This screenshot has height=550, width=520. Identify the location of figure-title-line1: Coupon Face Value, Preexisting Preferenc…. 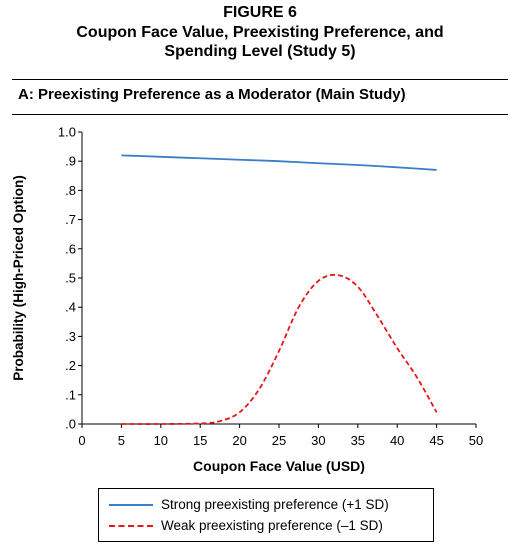
(260, 32).